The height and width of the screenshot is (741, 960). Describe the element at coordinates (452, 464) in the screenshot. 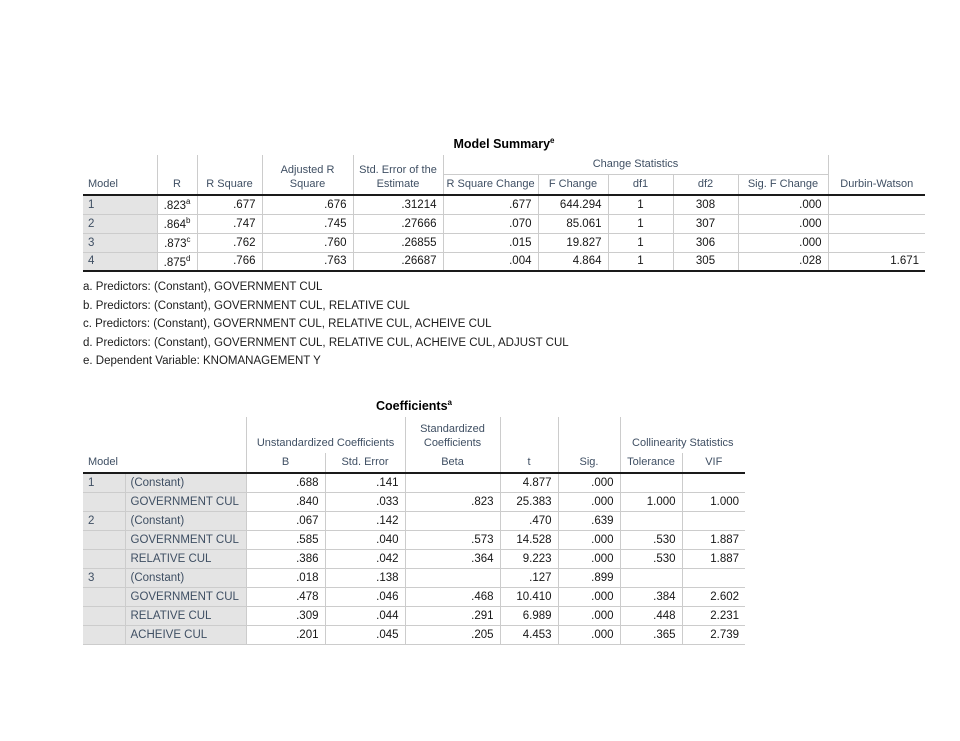

I see `header-beta: Beta` at that location.